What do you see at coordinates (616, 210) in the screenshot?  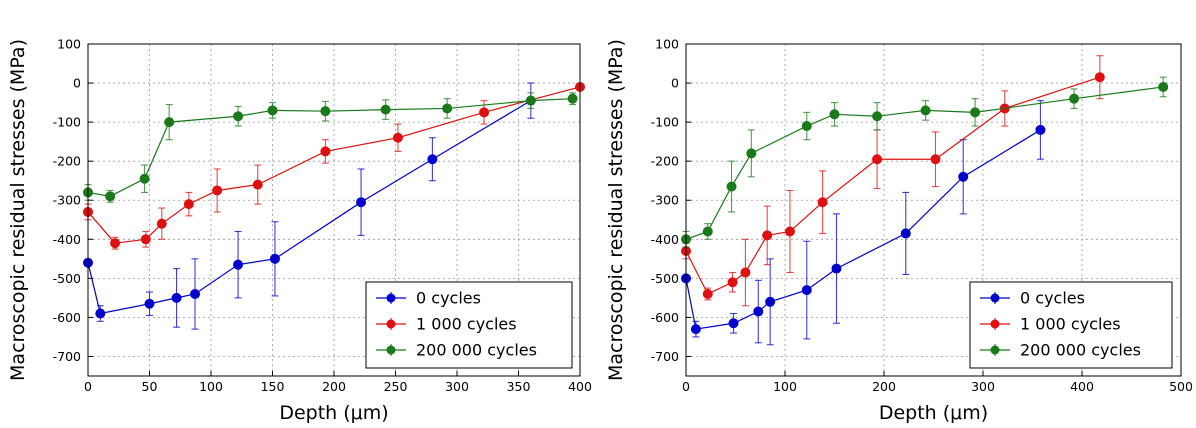 I see `y-axis-label: Macroscopic residual stresses (MPa)` at bounding box center [616, 210].